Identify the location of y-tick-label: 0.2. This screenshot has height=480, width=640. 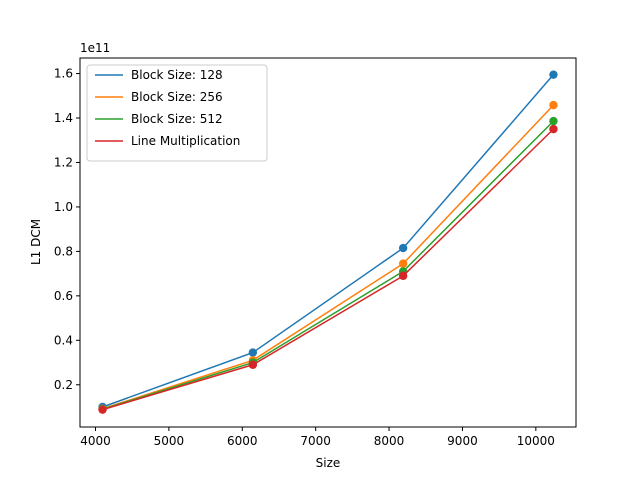
(63, 385).